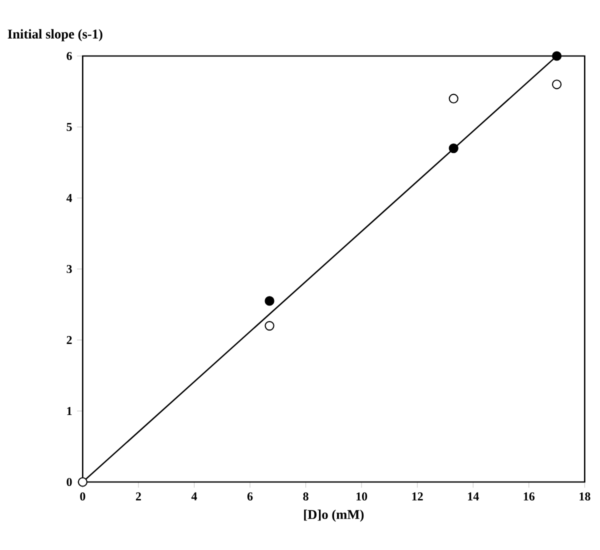 The width and height of the screenshot is (600, 550). I want to click on x-tick-label: 0, so click(83, 496).